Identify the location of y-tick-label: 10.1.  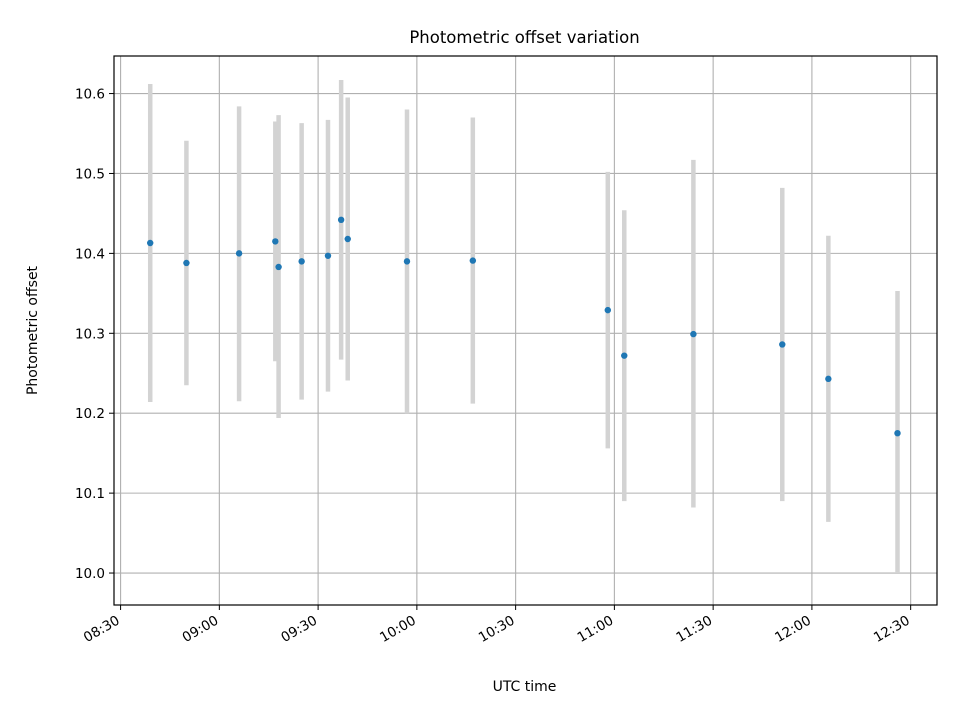
(90, 494).